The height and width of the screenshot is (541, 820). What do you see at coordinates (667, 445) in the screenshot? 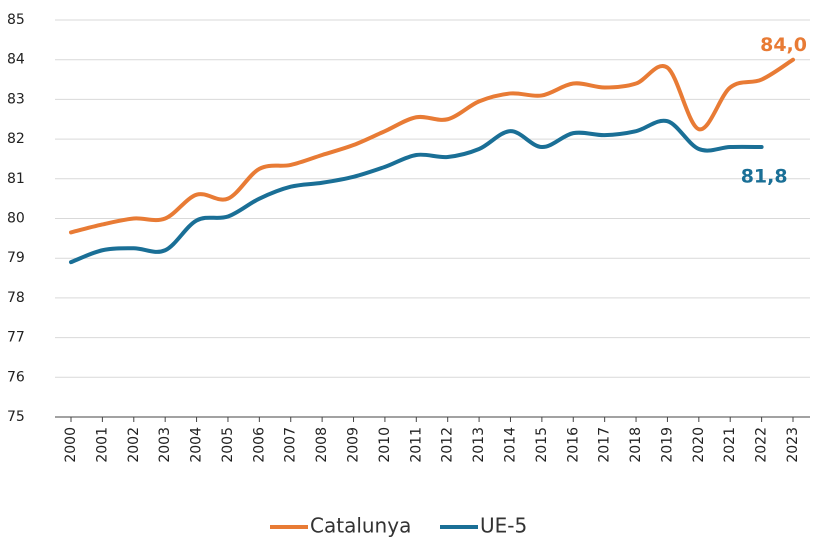
I see `x-tick-label: 2019` at bounding box center [667, 445].